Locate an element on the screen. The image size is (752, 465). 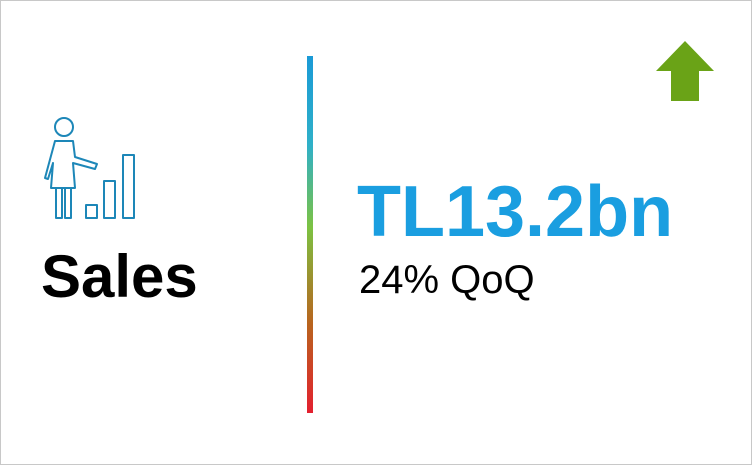
quarter-over-quarter-change: 24% QoQ is located at coordinates (447, 280).